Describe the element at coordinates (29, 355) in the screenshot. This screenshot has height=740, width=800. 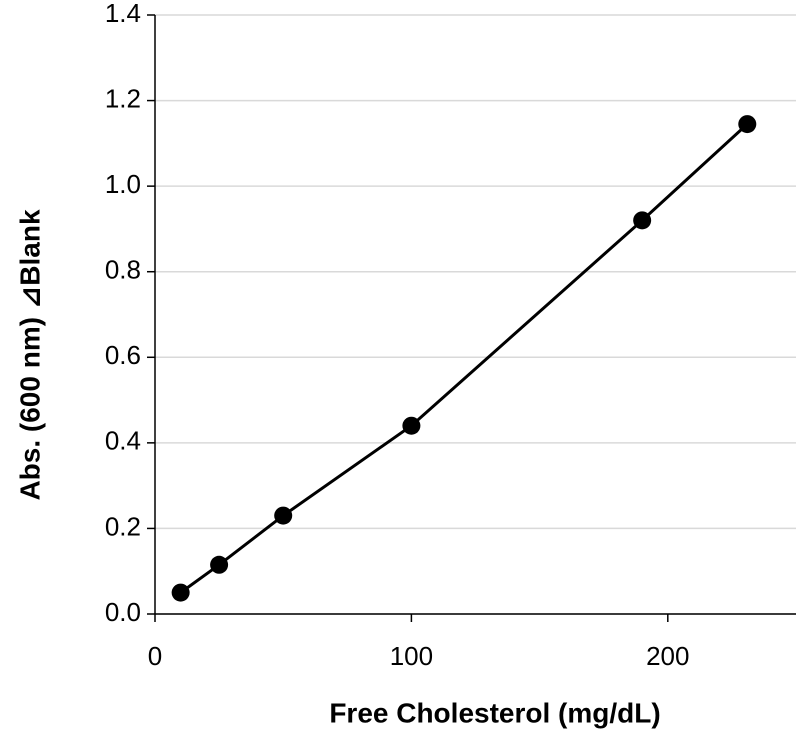
I see `y-axis-title: Abs. (600 nm) ⊿Blank` at that location.